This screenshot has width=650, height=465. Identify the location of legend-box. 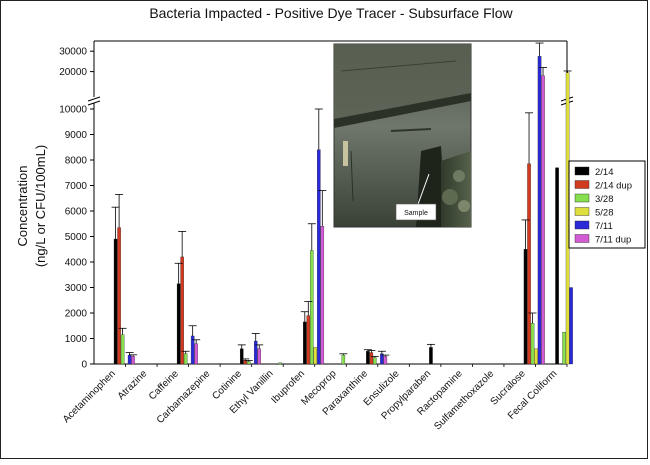
(607, 204).